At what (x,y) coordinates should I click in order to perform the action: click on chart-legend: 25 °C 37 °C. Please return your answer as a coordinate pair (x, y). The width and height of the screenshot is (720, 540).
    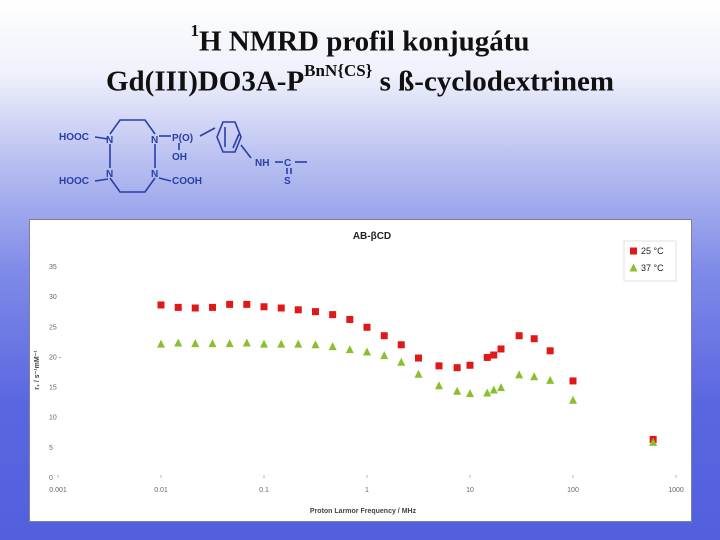
    Looking at the image, I should click on (650, 261).